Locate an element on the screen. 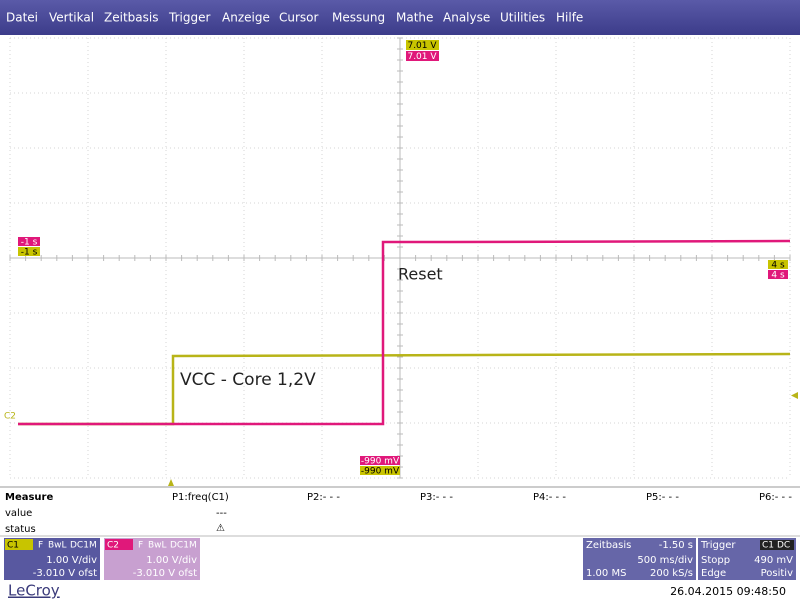 The height and width of the screenshot is (600, 800). c2-level: 7.01 V is located at coordinates (422, 57).